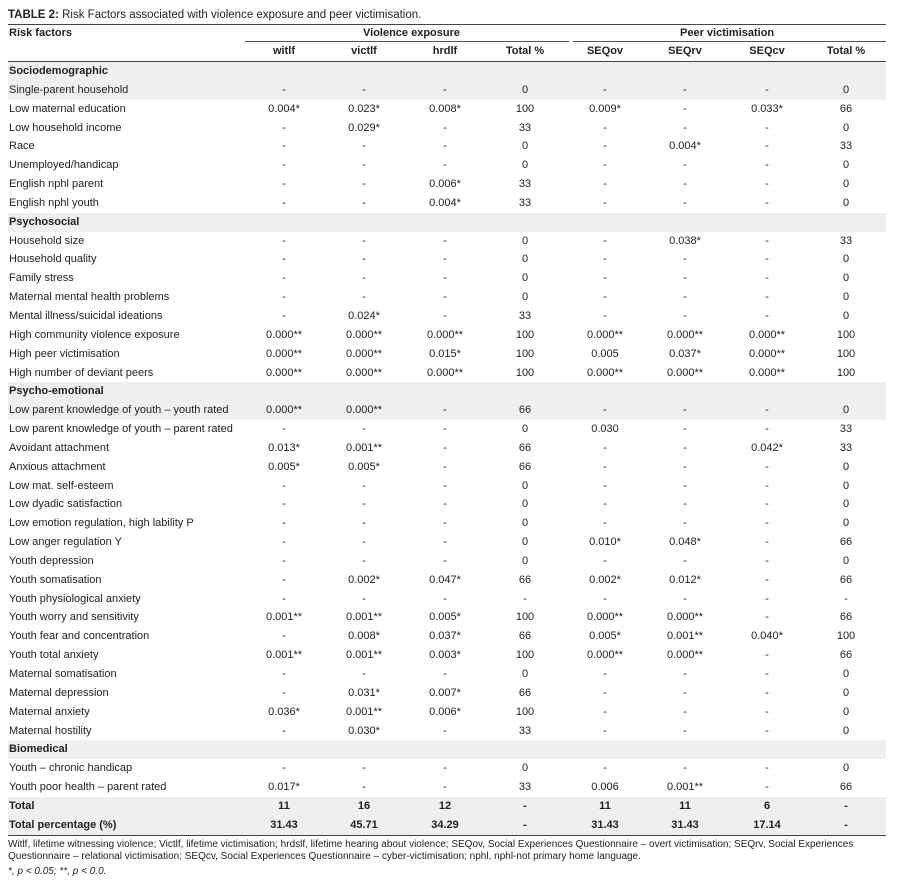 The width and height of the screenshot is (908, 886). Describe the element at coordinates (65, 542) in the screenshot. I see `row-label: Low anger regulation Y` at that location.